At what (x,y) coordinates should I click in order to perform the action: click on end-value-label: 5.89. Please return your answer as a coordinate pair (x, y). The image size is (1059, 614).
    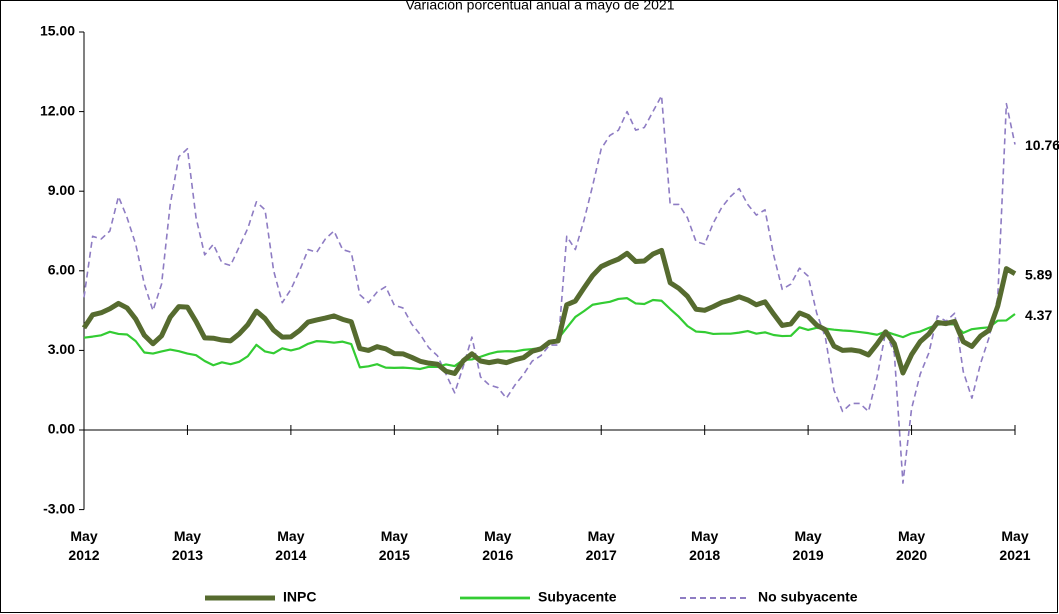
    Looking at the image, I should click on (1038, 274).